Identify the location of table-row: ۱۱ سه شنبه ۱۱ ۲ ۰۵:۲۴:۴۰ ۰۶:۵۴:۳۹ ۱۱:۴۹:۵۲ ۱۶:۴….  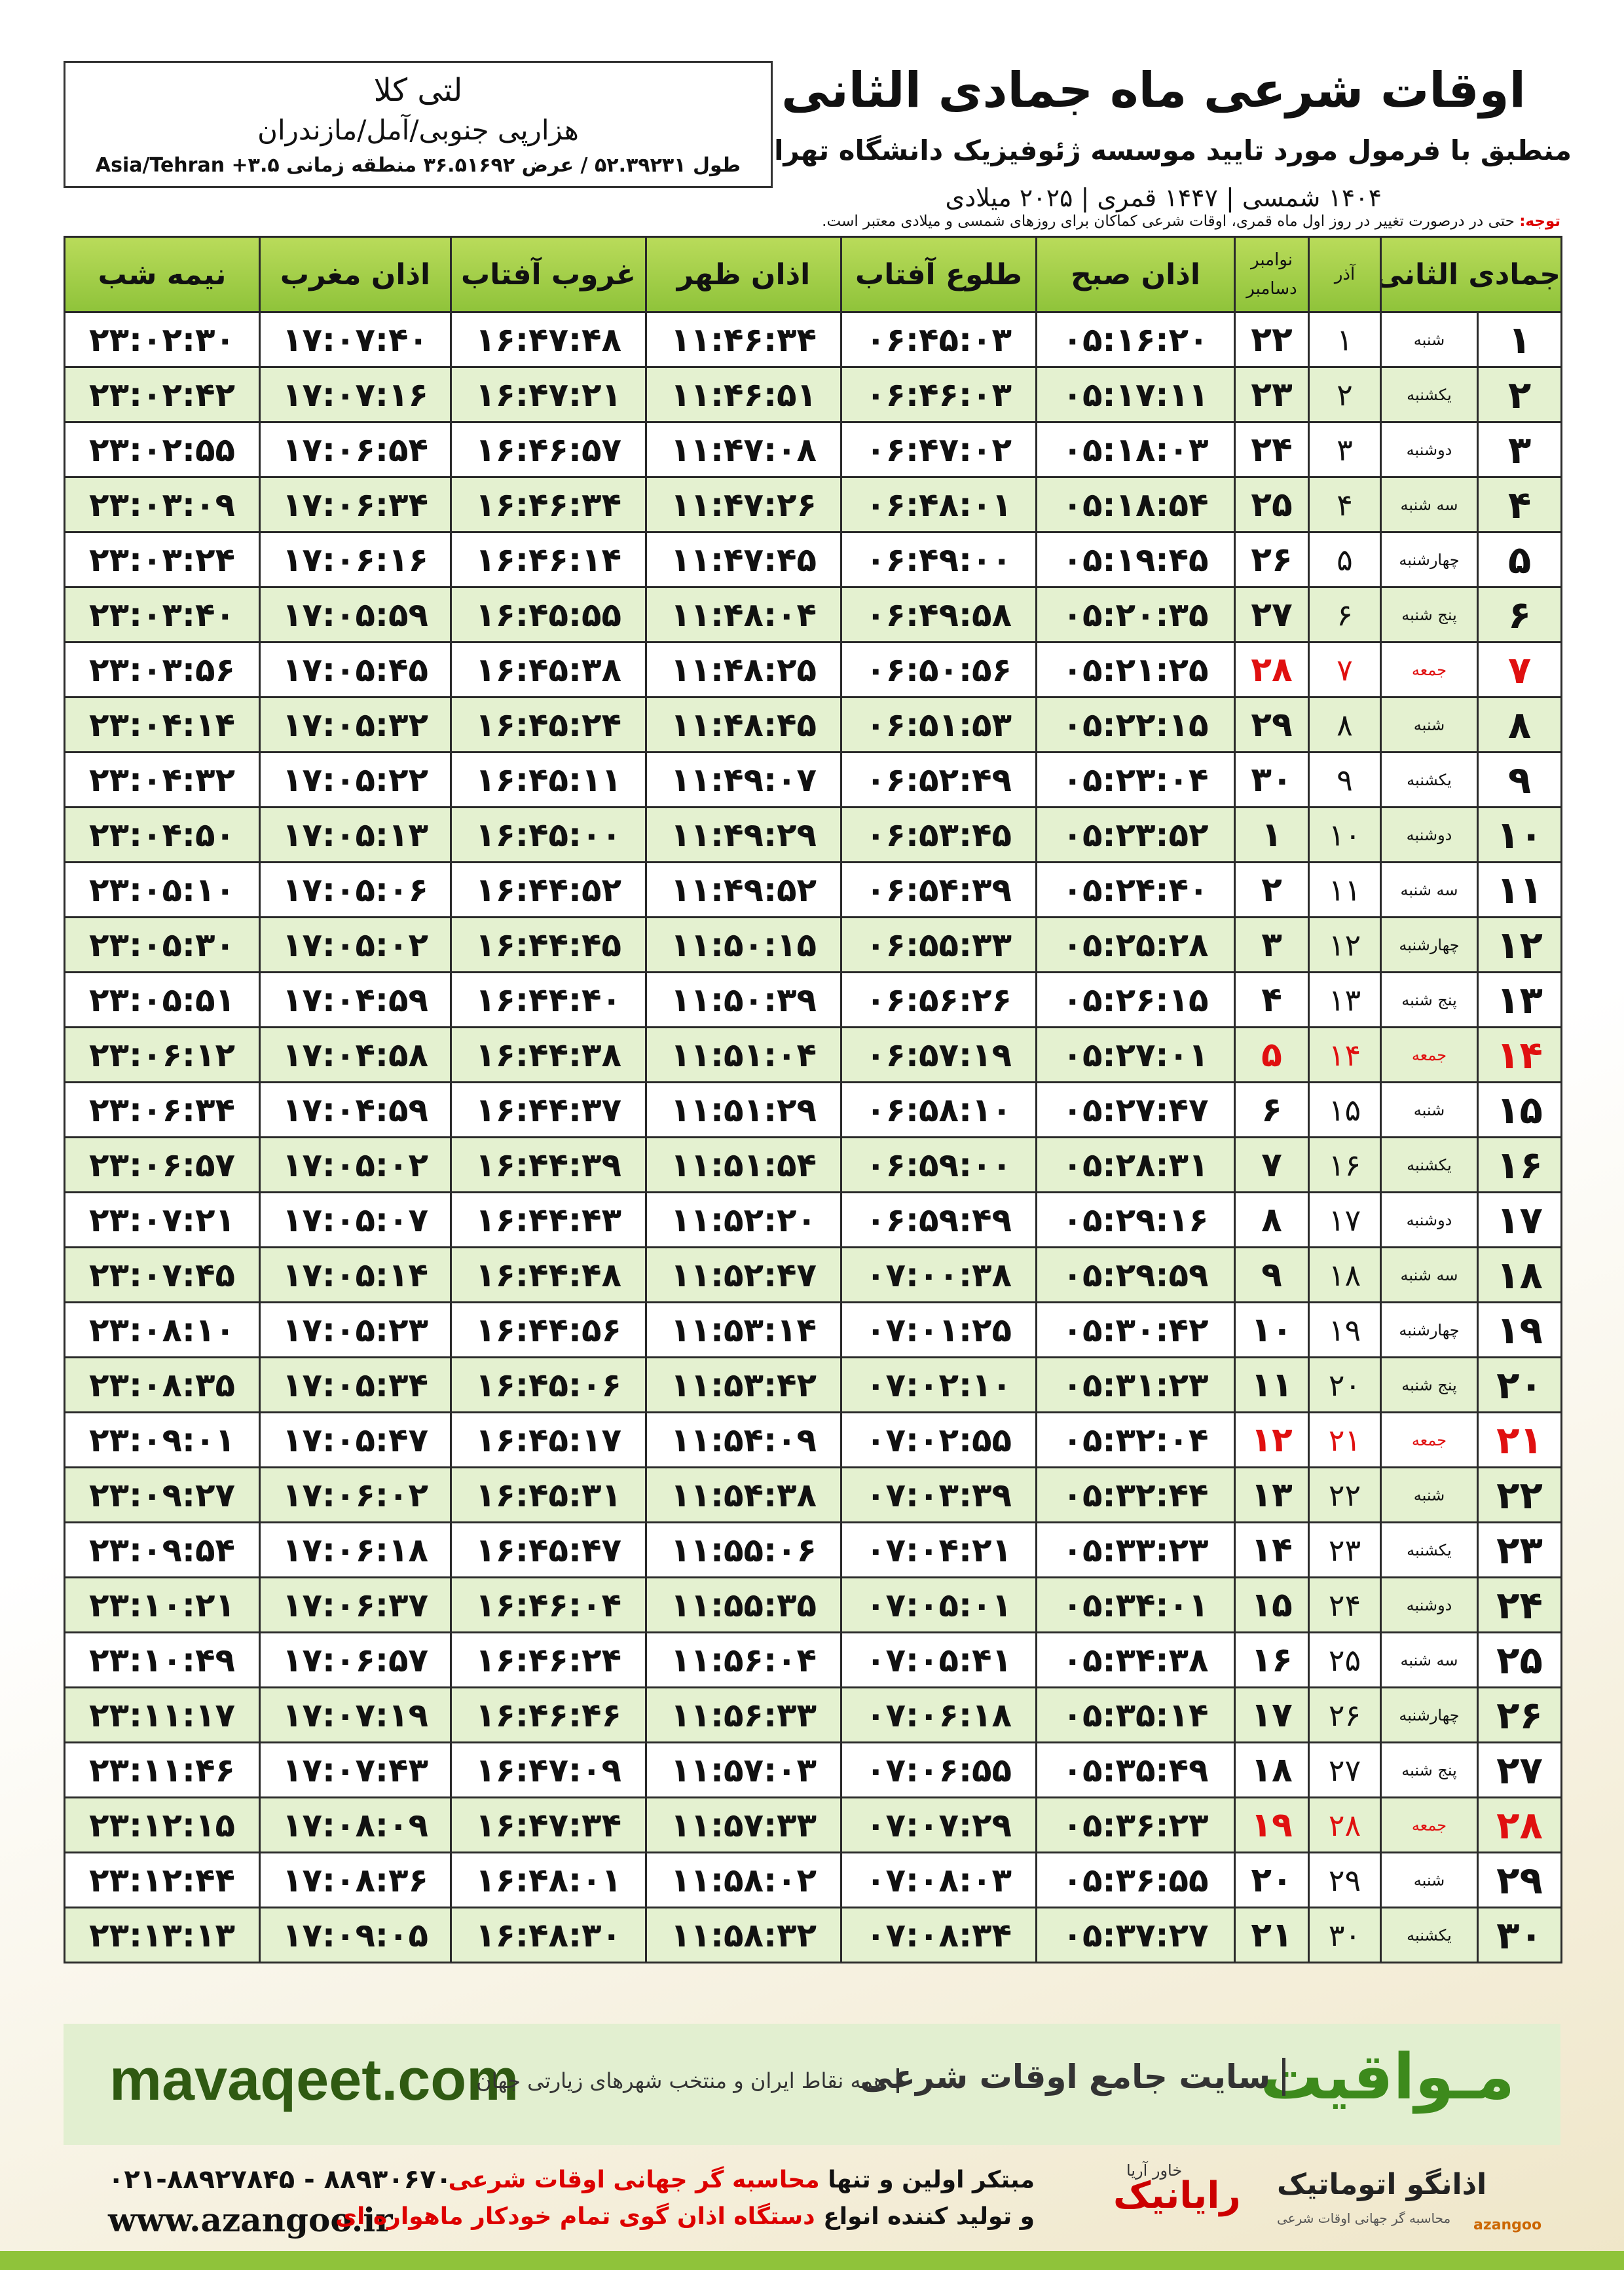
(813, 889).